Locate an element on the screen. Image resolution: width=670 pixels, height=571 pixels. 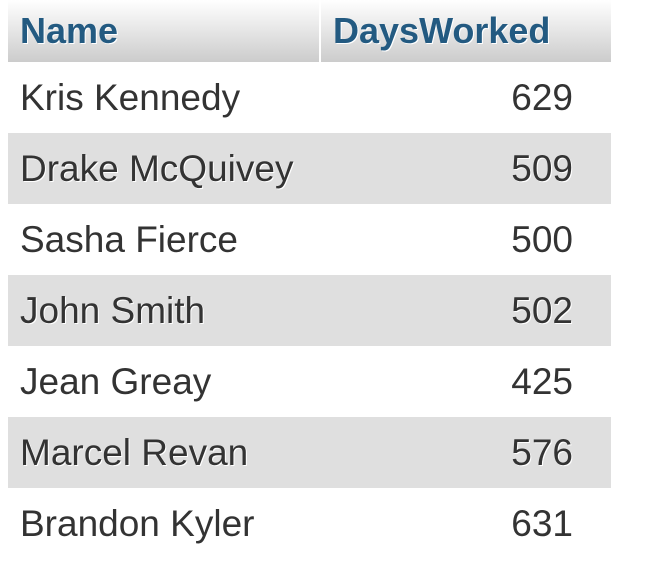
name-cell: John Smith is located at coordinates (164, 310).